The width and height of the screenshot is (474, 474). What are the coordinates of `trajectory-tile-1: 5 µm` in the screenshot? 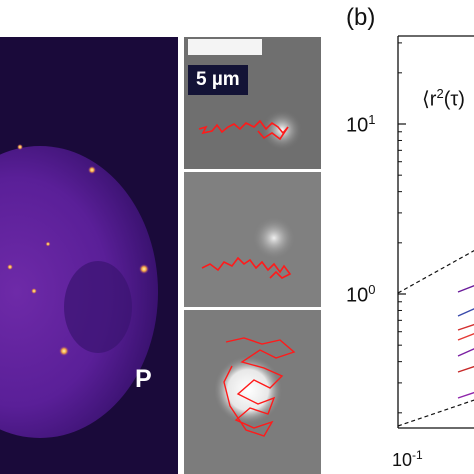 It's located at (252, 103).